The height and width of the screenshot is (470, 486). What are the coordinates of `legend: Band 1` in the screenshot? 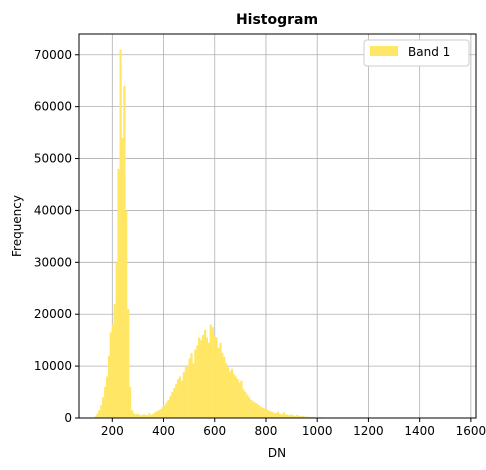 It's located at (416, 53).